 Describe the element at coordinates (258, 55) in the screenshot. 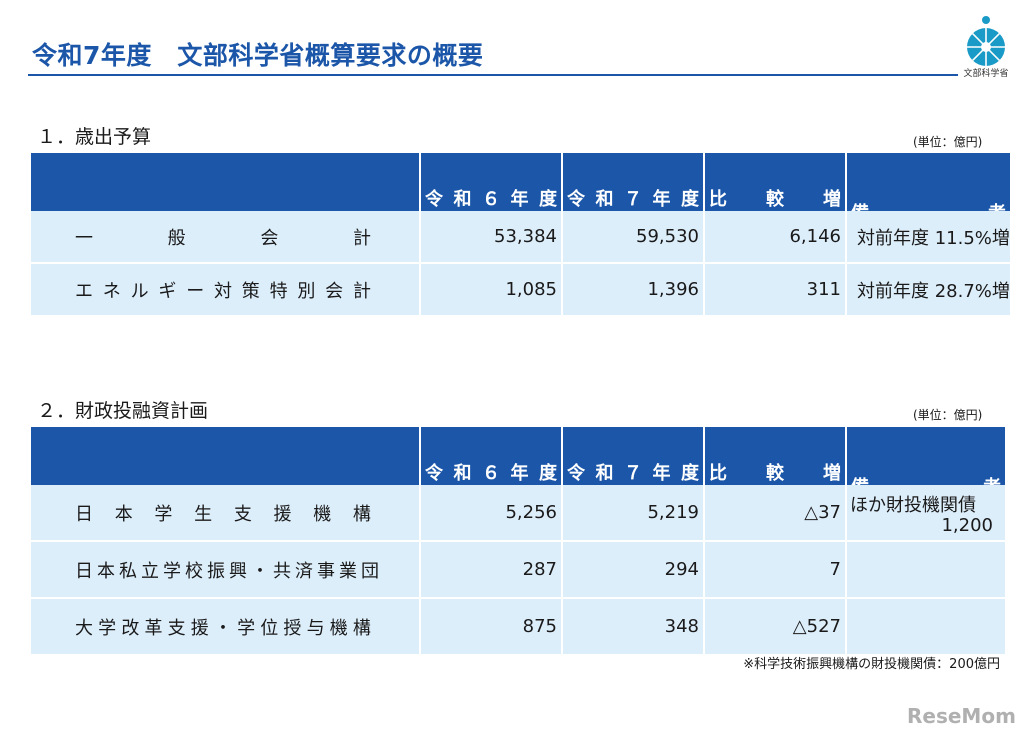

I see `page-title: 令和7年度 文部科学省概算要求の概要` at that location.